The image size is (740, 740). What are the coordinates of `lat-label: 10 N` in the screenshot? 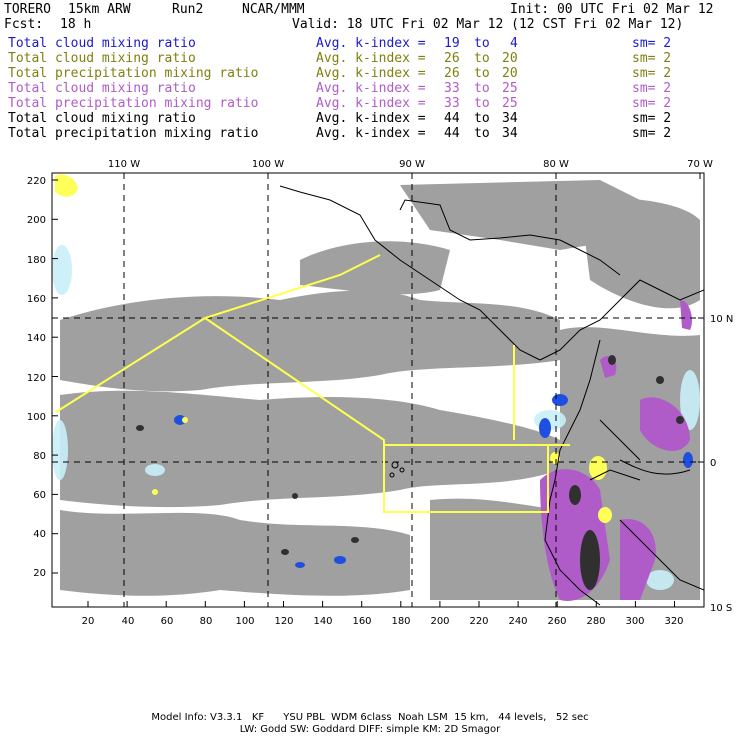 It's located at (721, 319).